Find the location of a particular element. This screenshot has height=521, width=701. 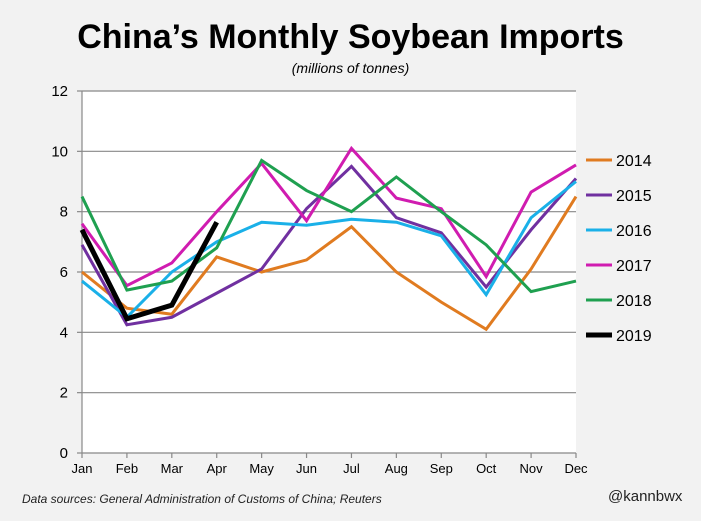

y-tick-label: 8 is located at coordinates (64, 212).